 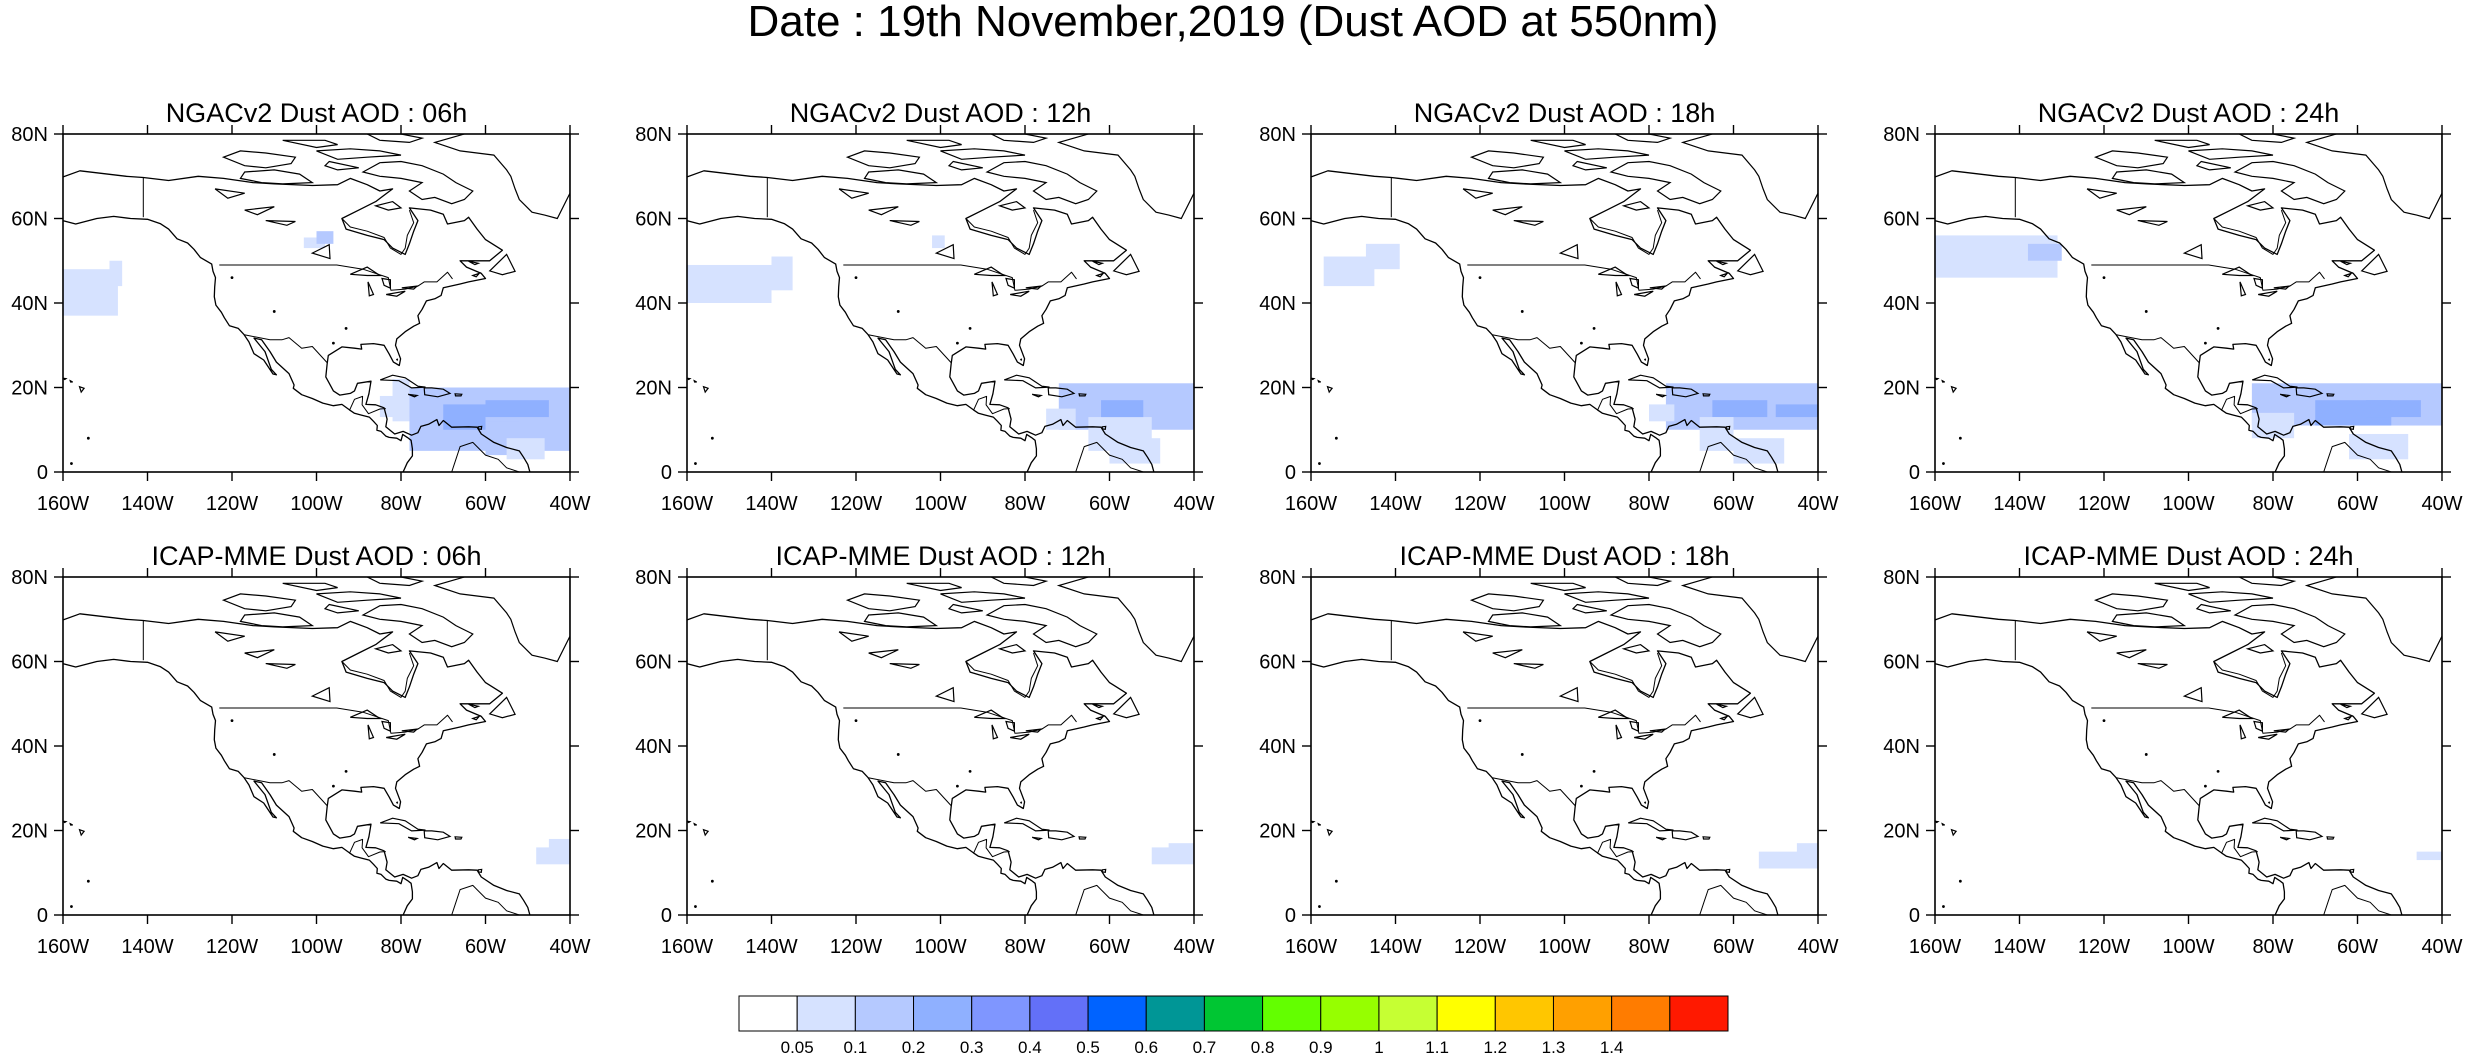 What do you see at coordinates (1088, 1047) in the screenshot?
I see `colorbar-label: 0.5` at bounding box center [1088, 1047].